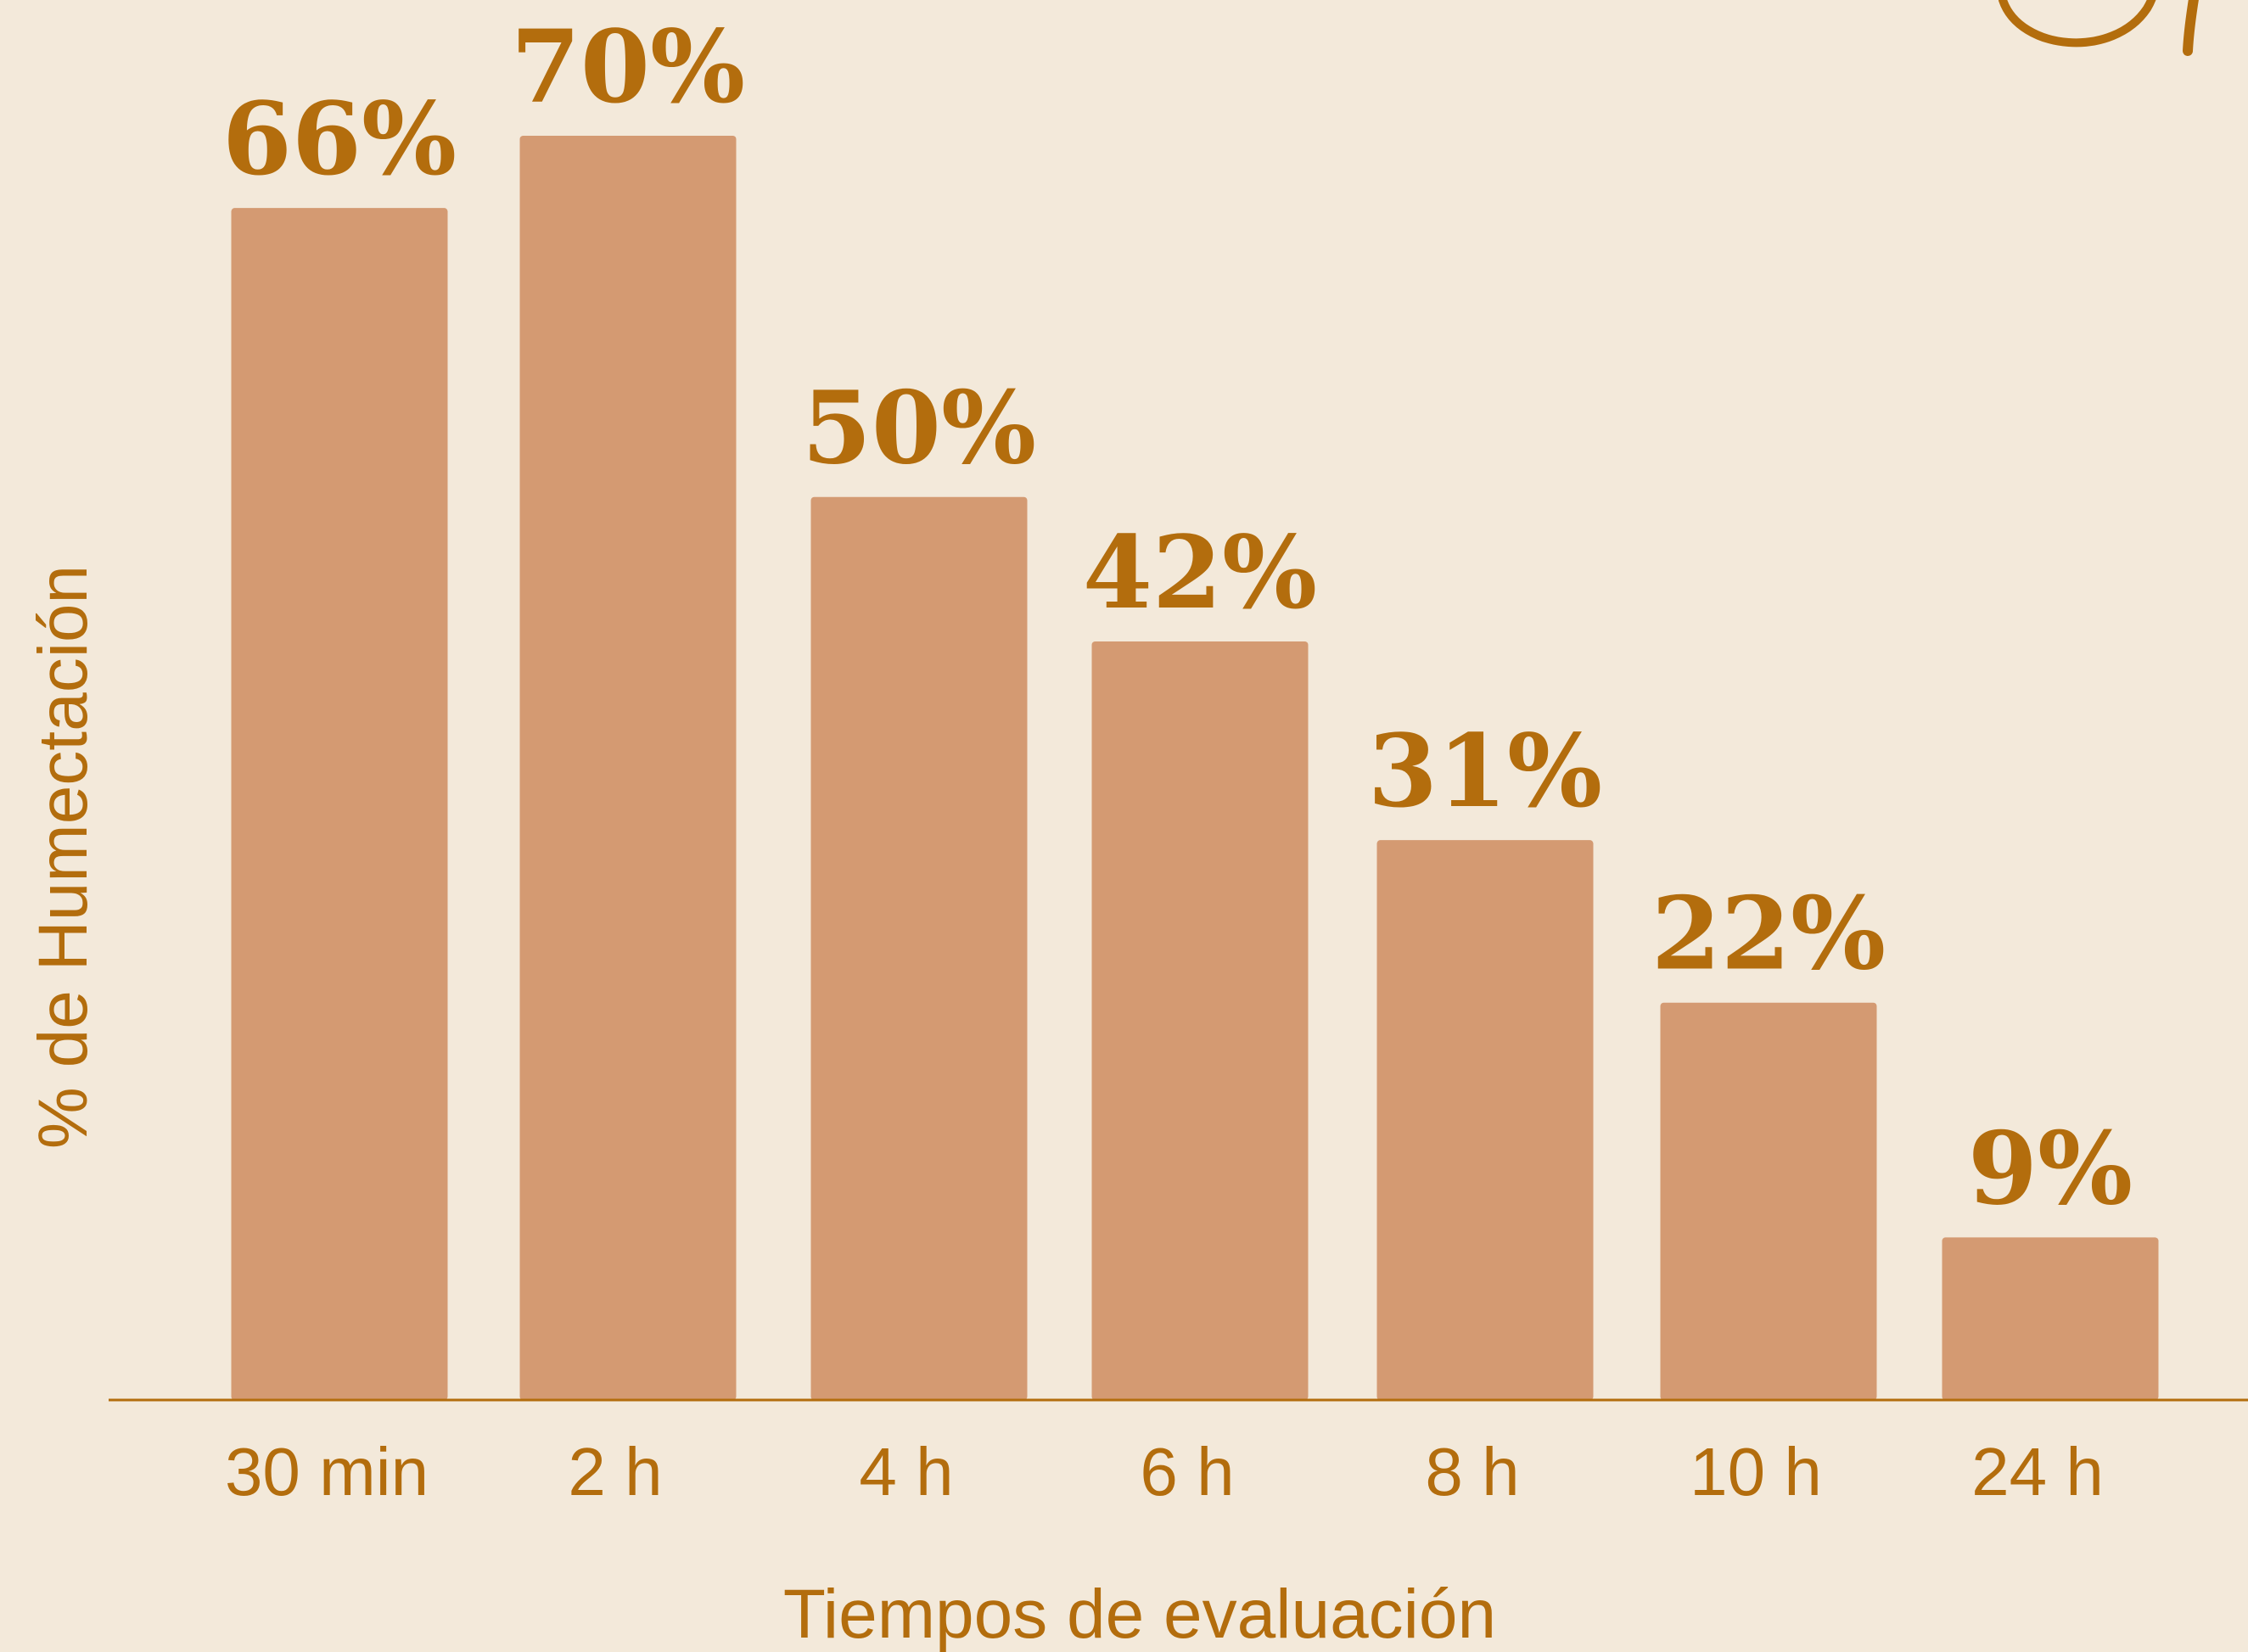  I want to click on y-axis-title: % de Humectación, so click(63, 857).